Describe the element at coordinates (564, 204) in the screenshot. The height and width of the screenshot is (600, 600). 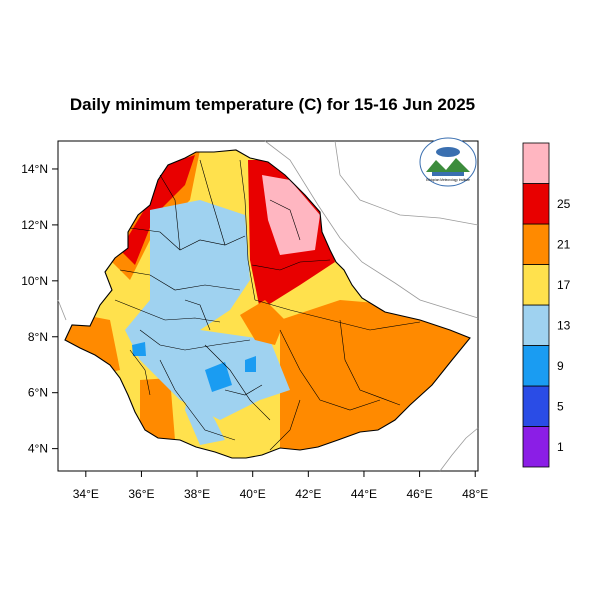
I see `legend-label: 25` at that location.